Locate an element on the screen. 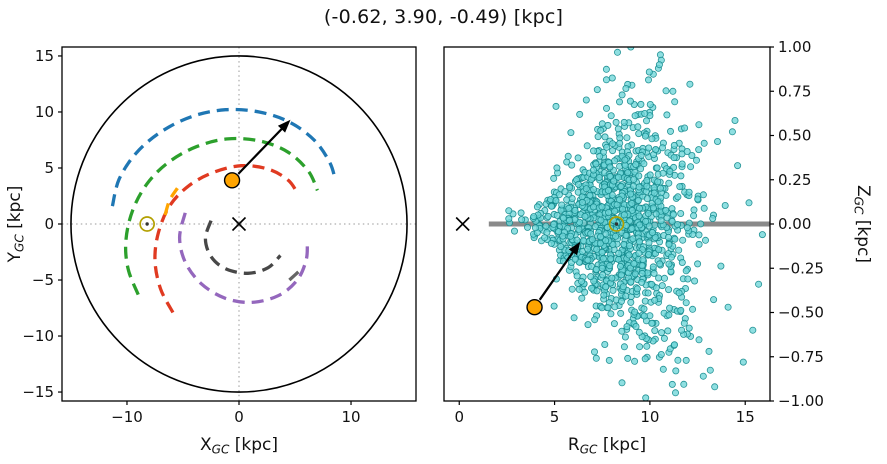 This screenshot has height=464, width=887. galactic-center-marker-right is located at coordinates (462, 224).